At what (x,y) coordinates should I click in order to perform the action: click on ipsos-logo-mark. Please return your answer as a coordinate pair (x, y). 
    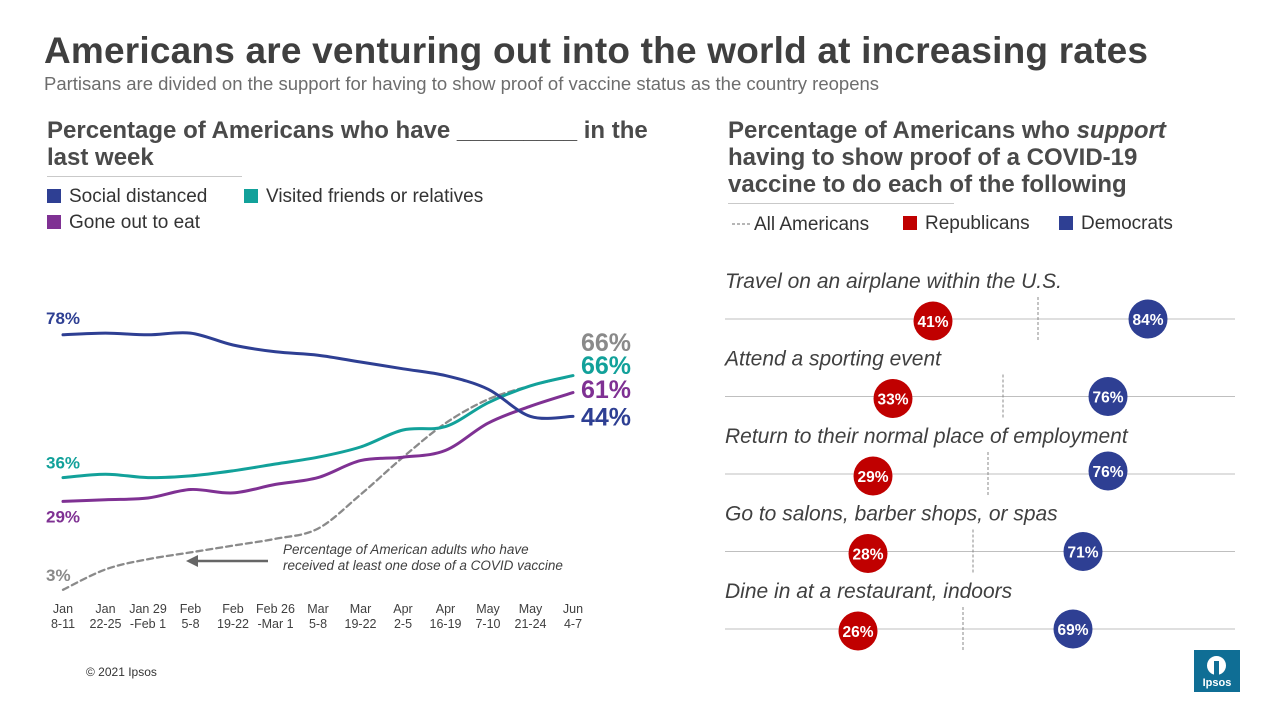
    Looking at the image, I should click on (1216, 665).